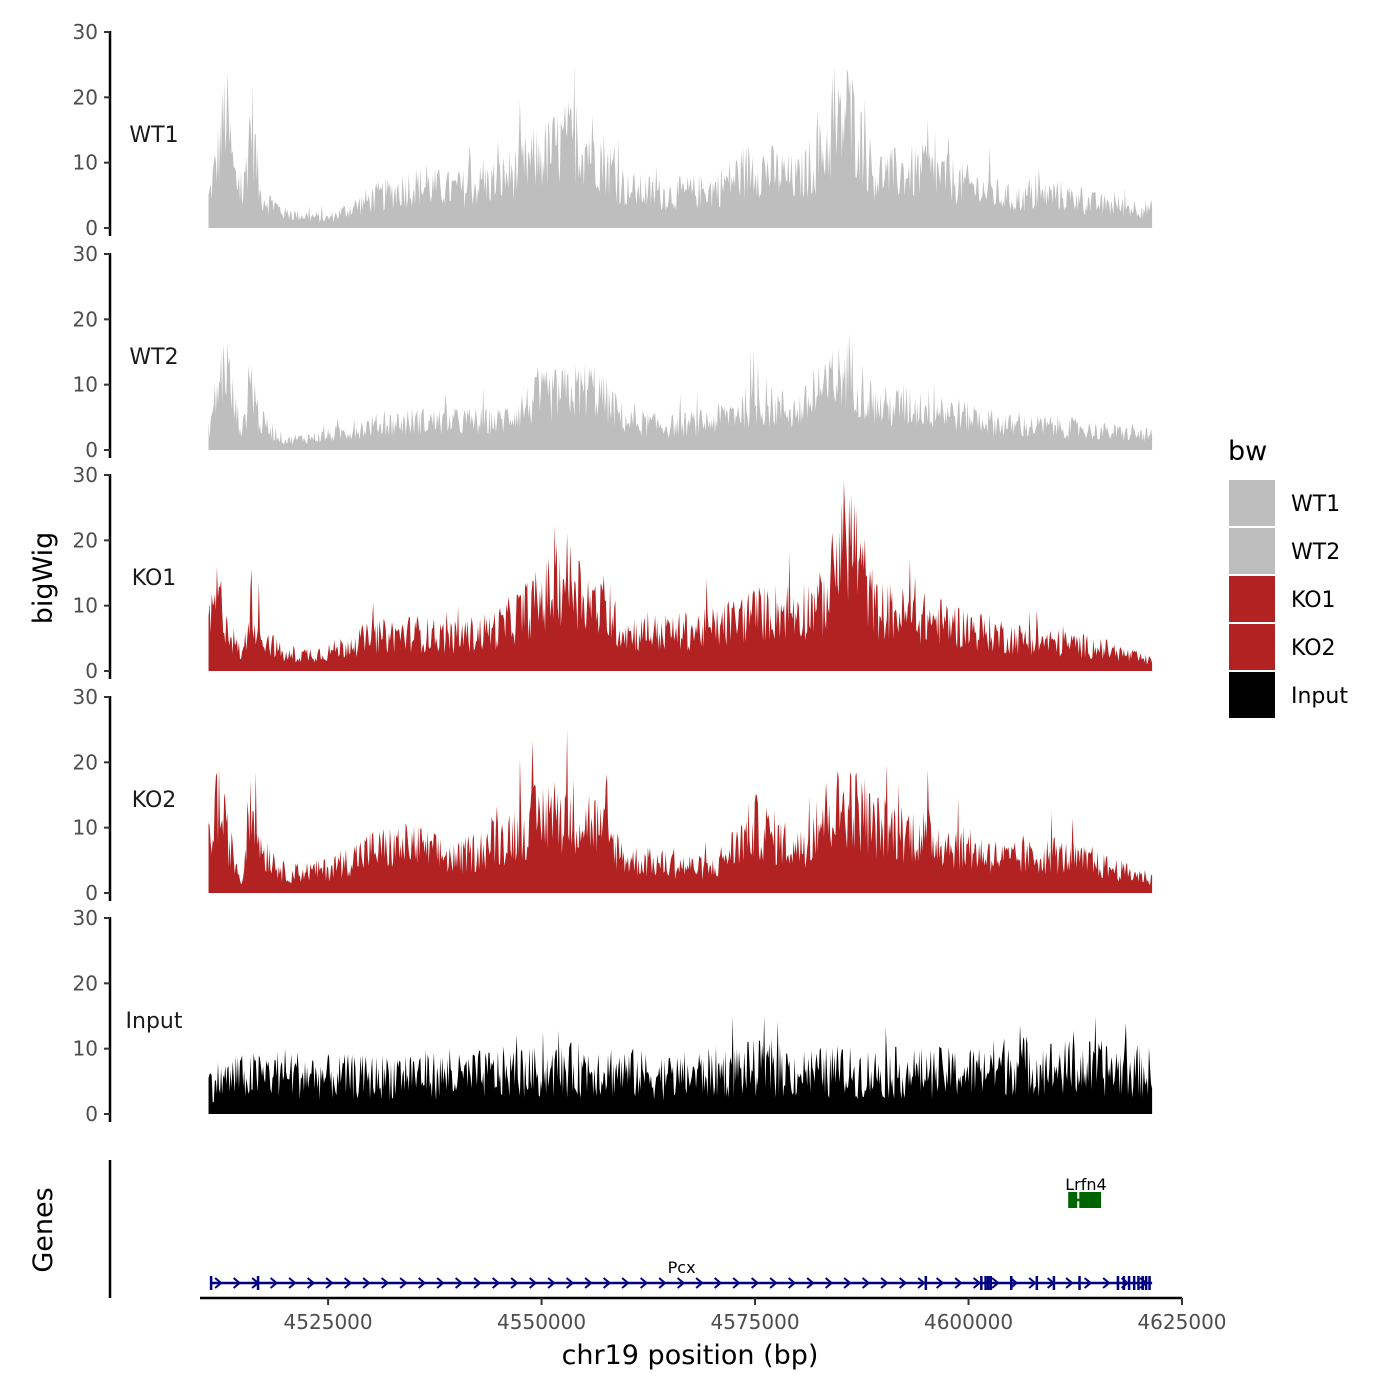 Image resolution: width=1400 pixels, height=1400 pixels. I want to click on x-tick-label: 4625000, so click(1181, 1322).